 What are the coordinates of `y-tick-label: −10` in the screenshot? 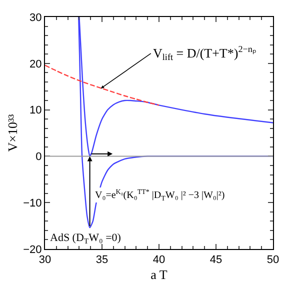 It's located at (32, 203).